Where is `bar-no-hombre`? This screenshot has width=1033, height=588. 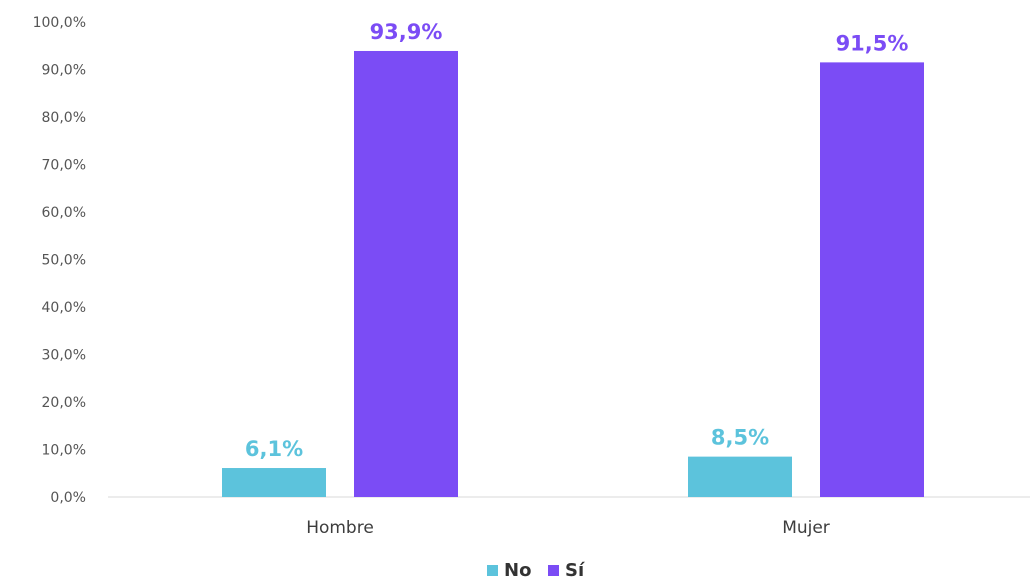
bar-no-hombre is located at coordinates (274, 482).